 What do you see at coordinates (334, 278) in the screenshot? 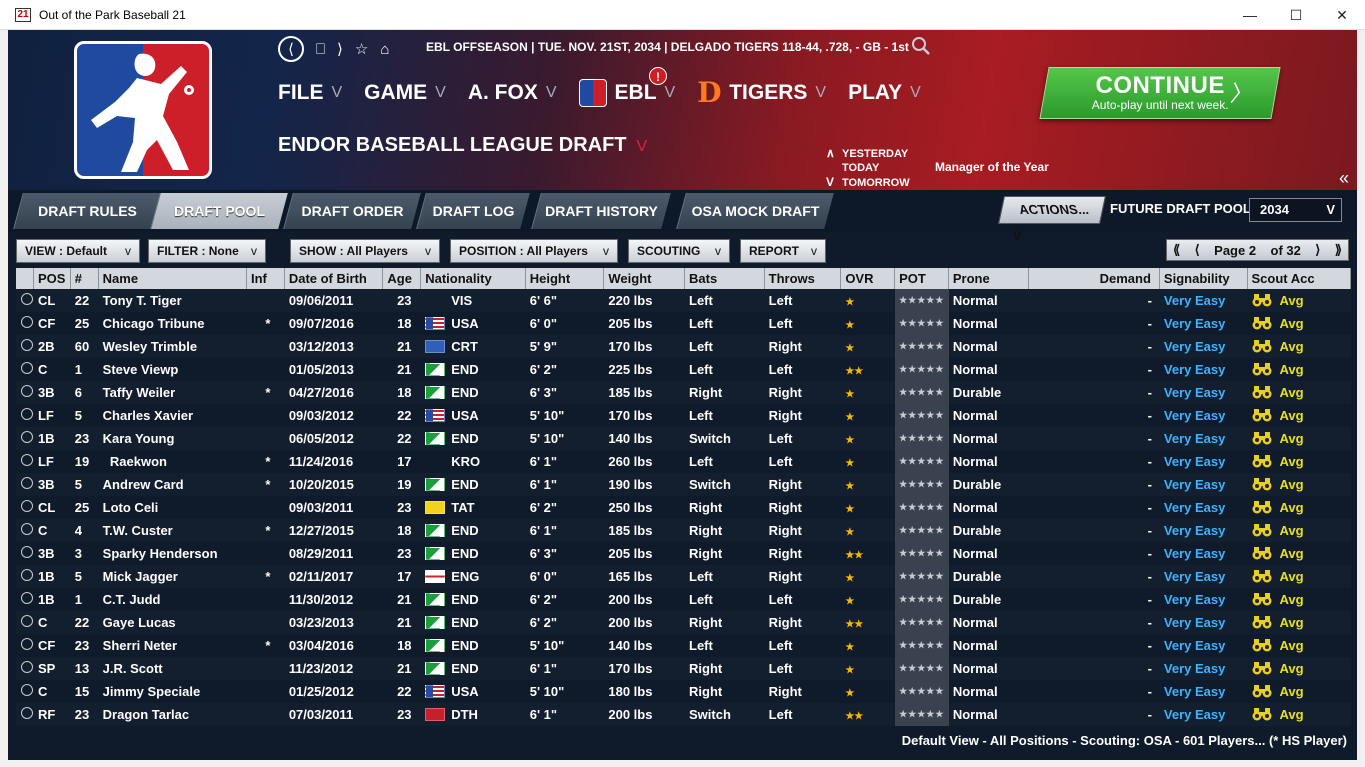
I see `column-header-date-of-birth: Date of Birth` at bounding box center [334, 278].